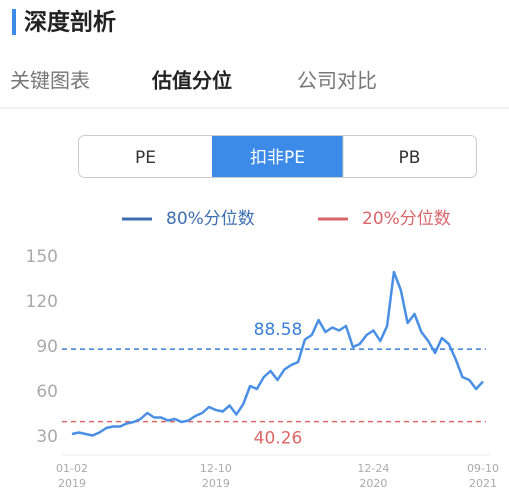  Describe the element at coordinates (410, 158) in the screenshot. I see `segment: PB` at that location.